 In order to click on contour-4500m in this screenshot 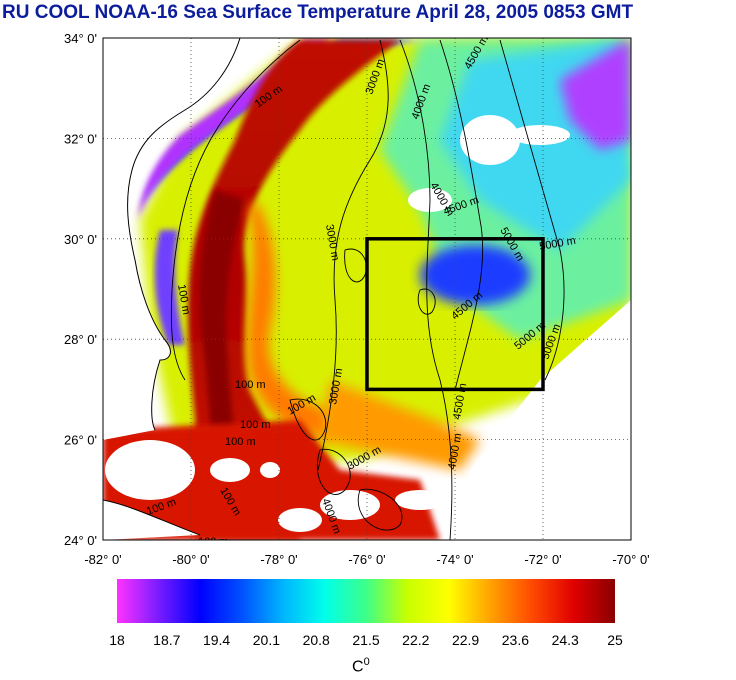, I will do `click(461, 215)`.